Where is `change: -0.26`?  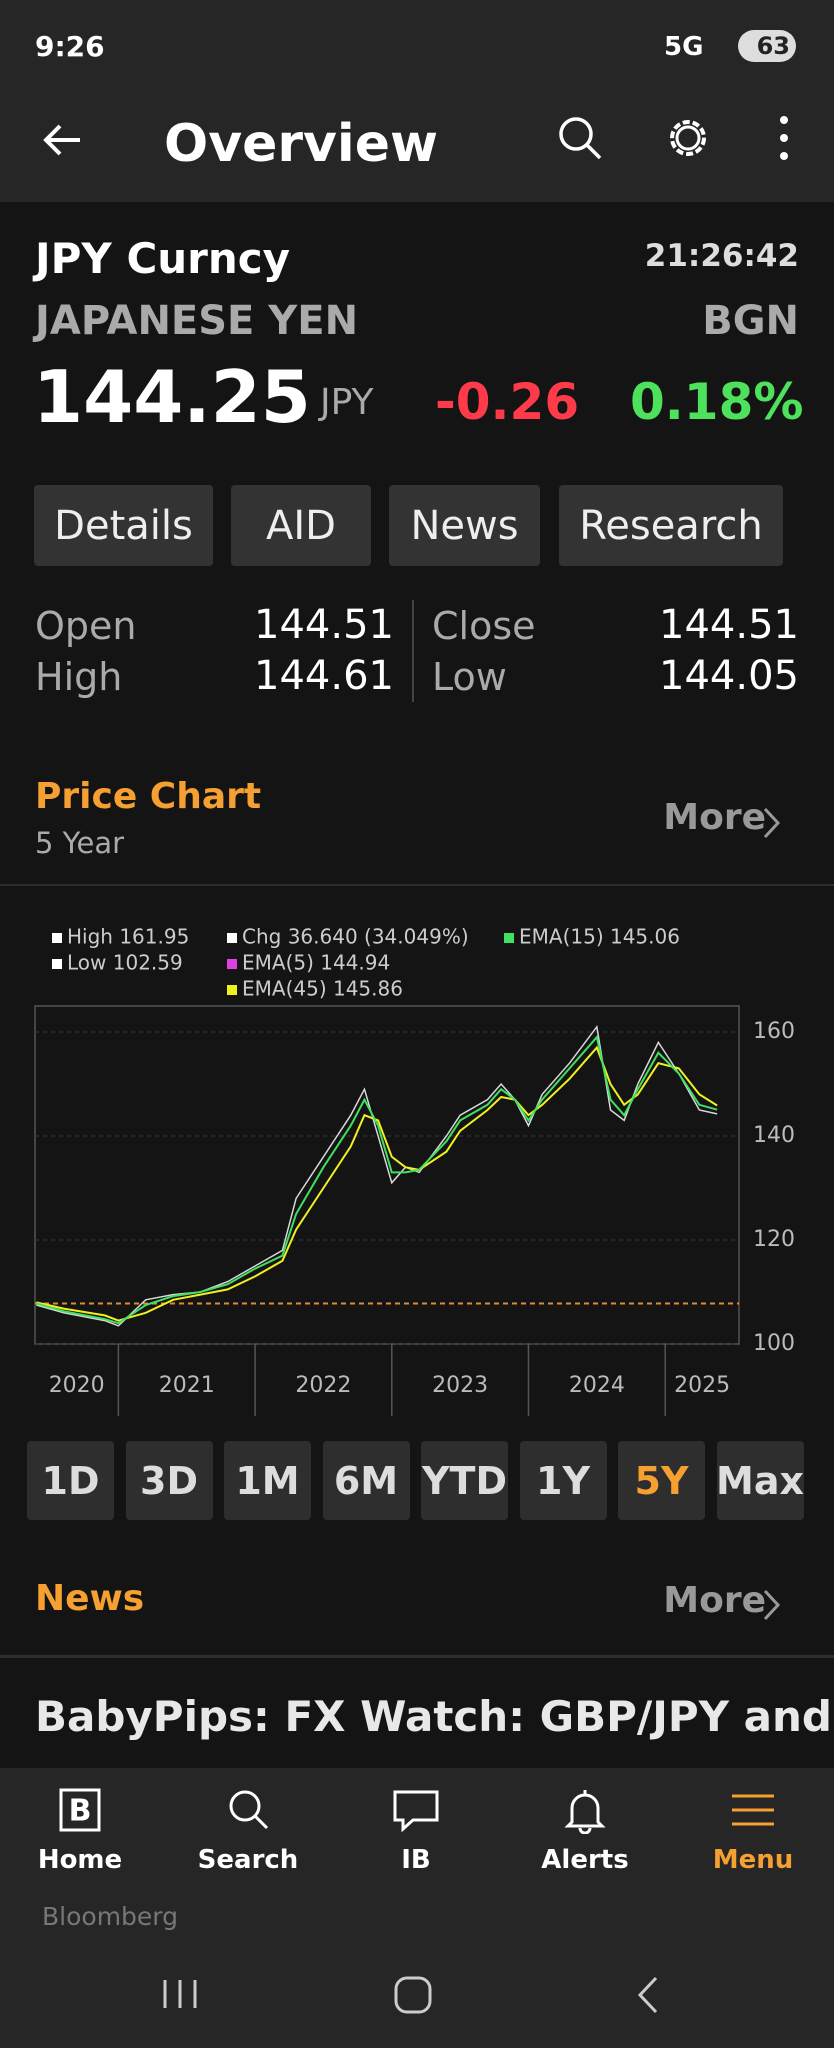
change: -0.26 is located at coordinates (507, 402).